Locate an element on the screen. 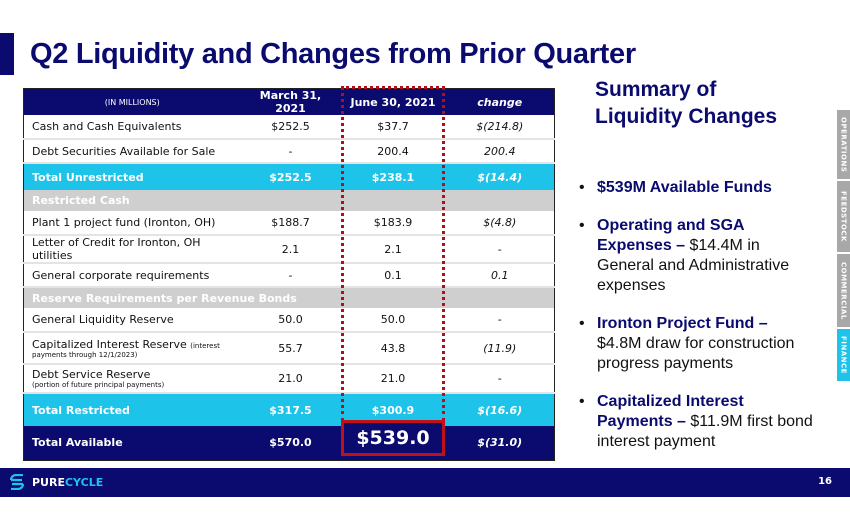  side-tab-finance: FINANCE is located at coordinates (843, 355).